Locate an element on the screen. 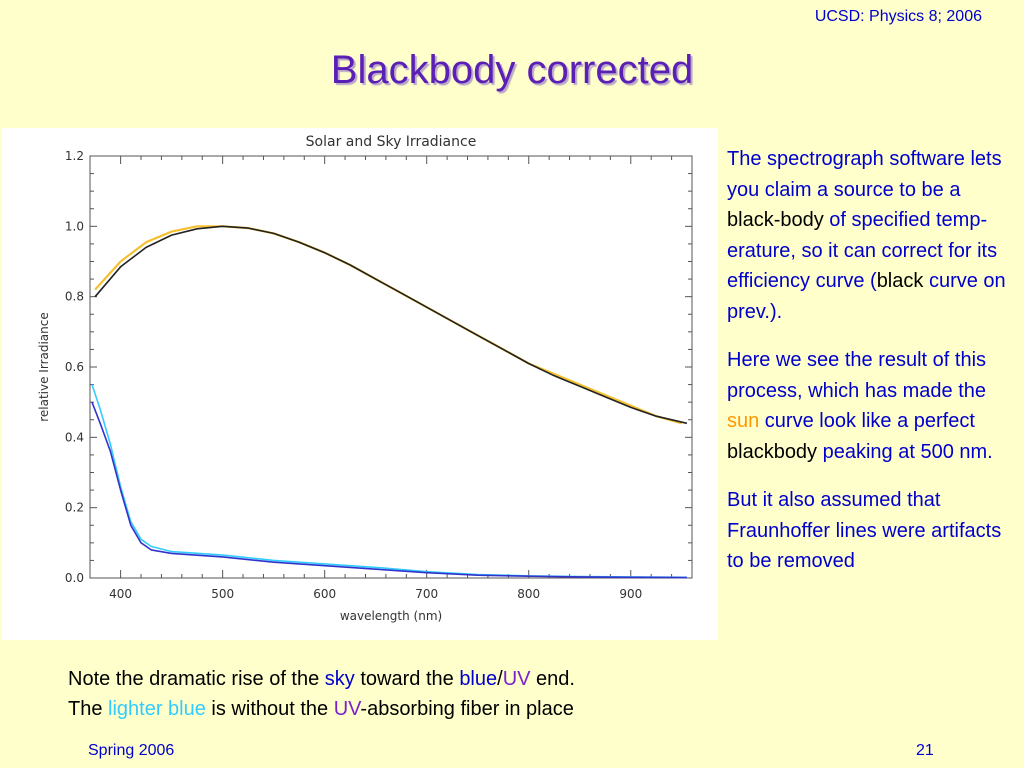 The height and width of the screenshot is (768, 1024). course-header: UCSD: Physics 8; 2006 is located at coordinates (898, 16).